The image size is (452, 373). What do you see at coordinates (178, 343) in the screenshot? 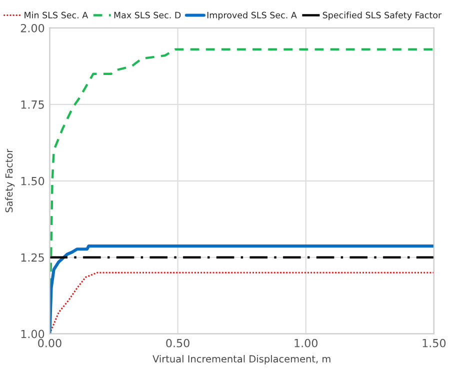
I see `x-tick-label: 0.50` at bounding box center [178, 343].